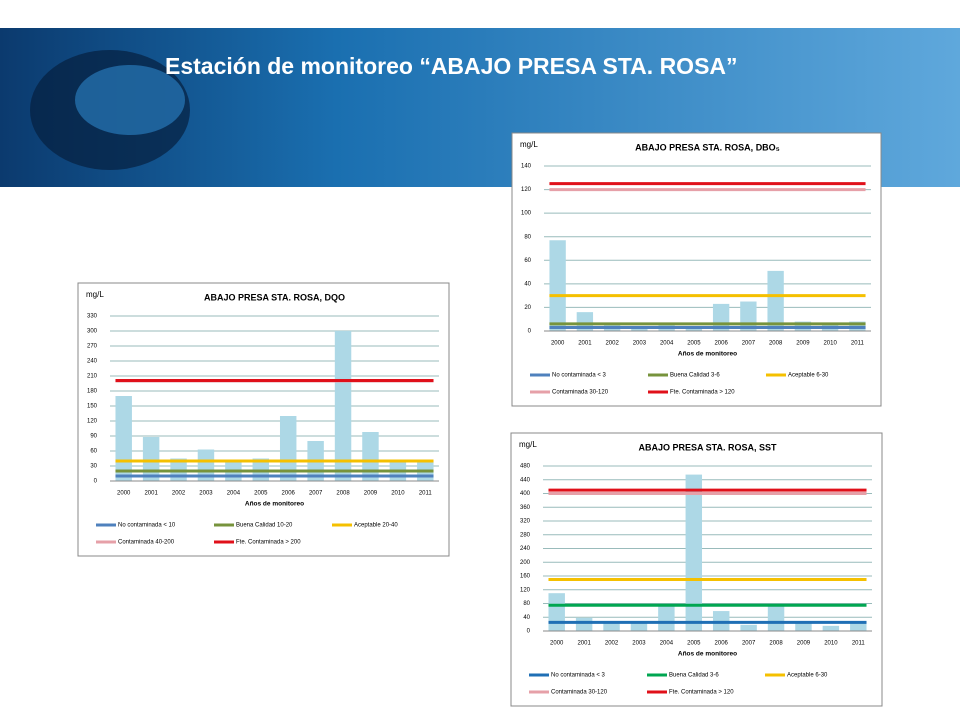  I want to click on legend-label: Fte. Contaminada > 120, so click(701, 693).